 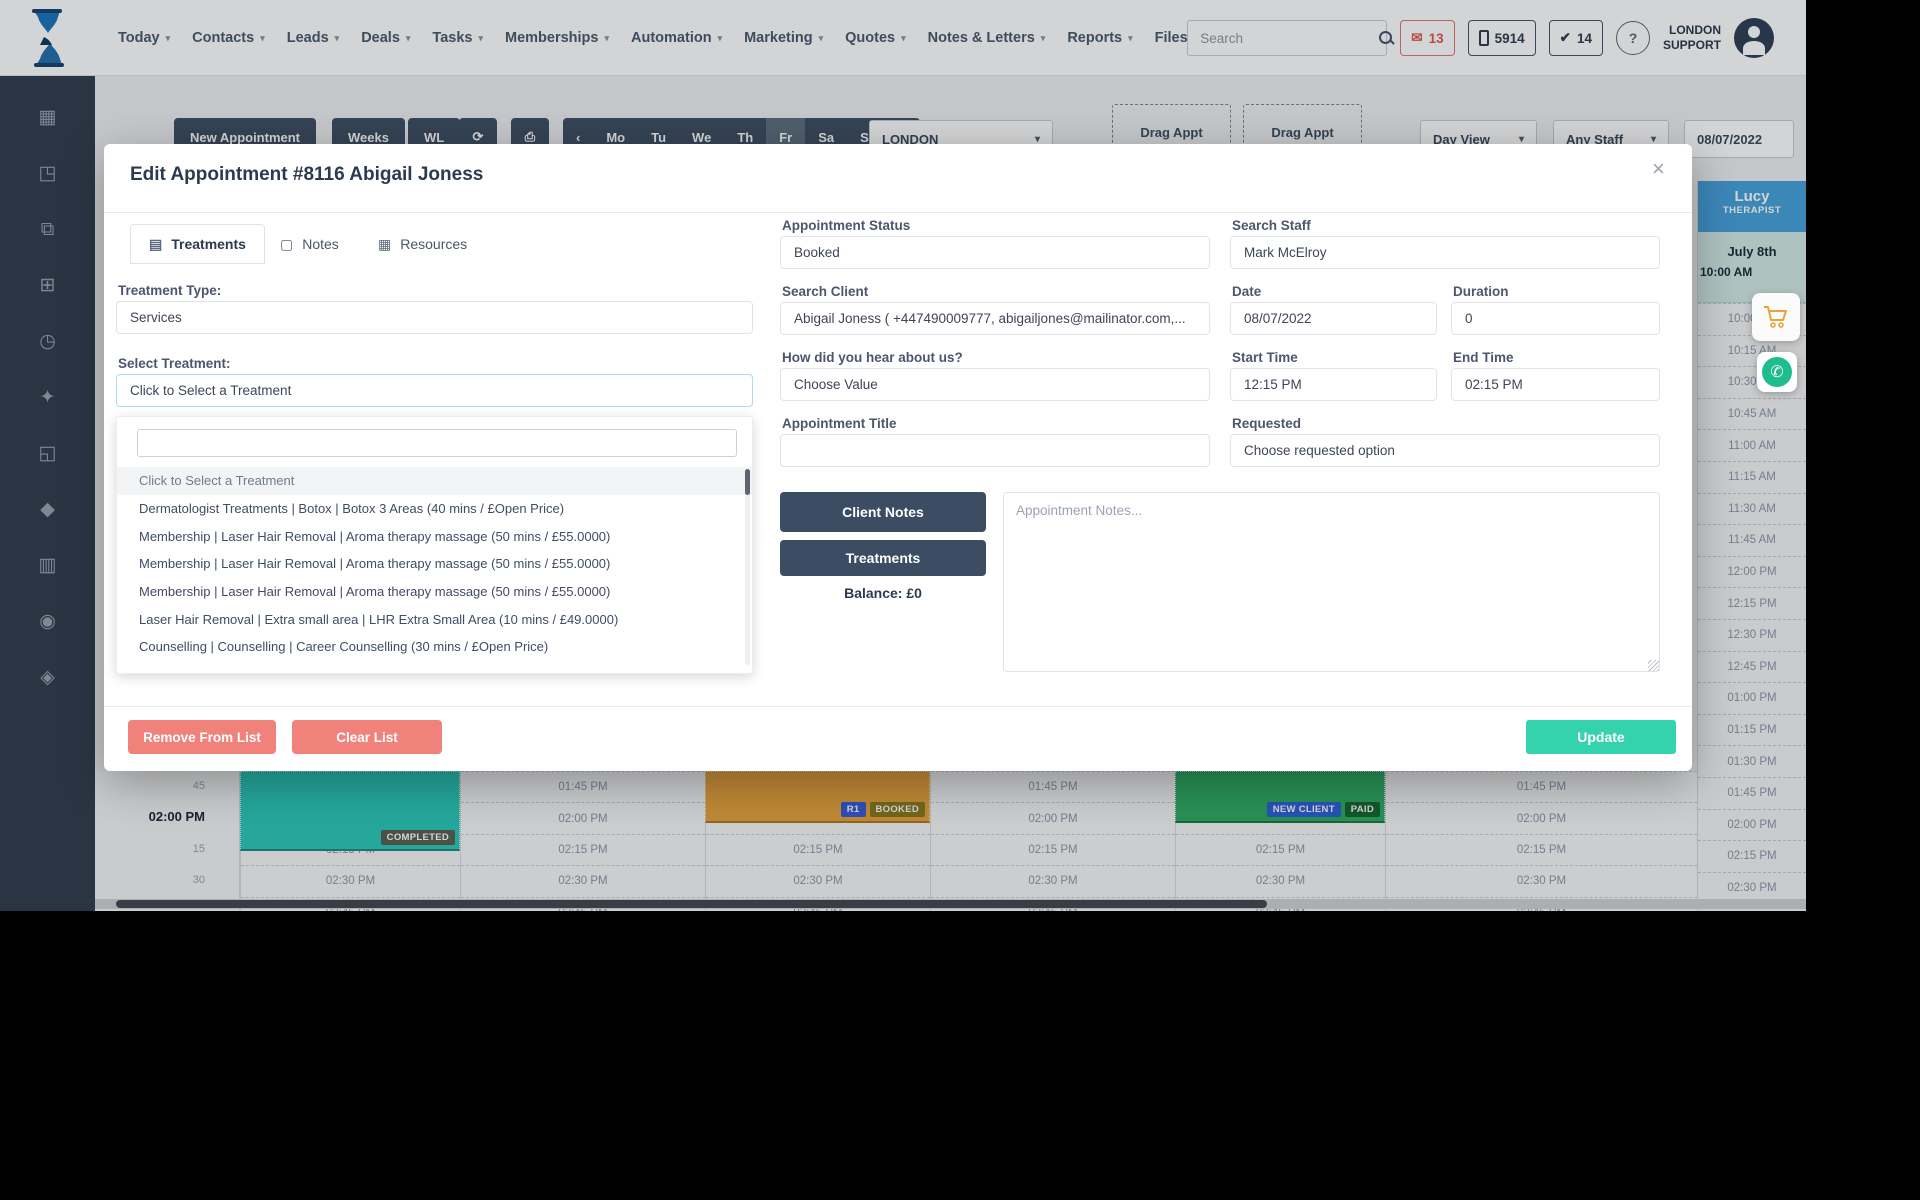 I want to click on lock-icon: ◈, so click(x=47, y=677).